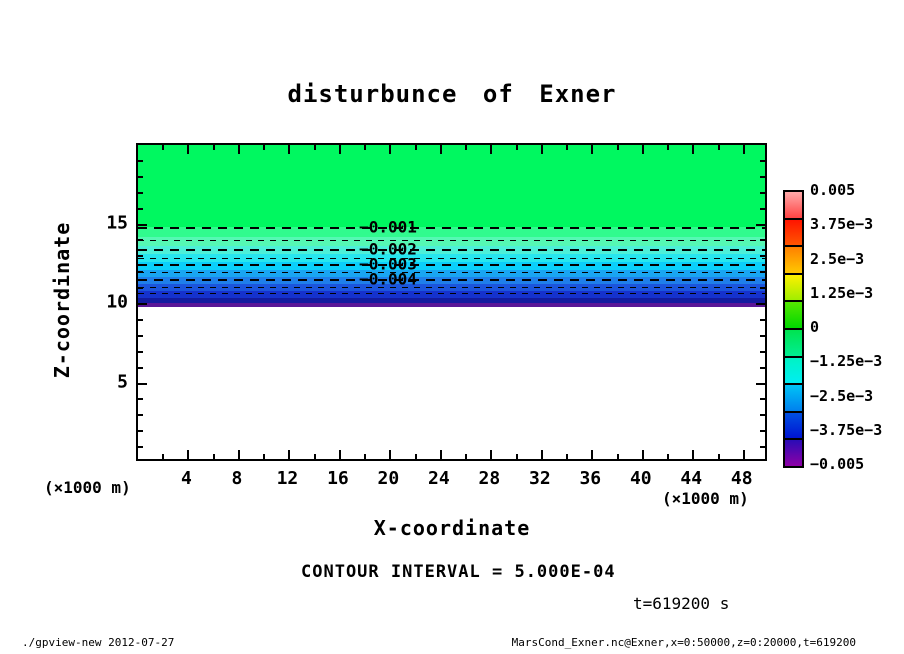  I want to click on x-tick-label: 24, so click(439, 478).